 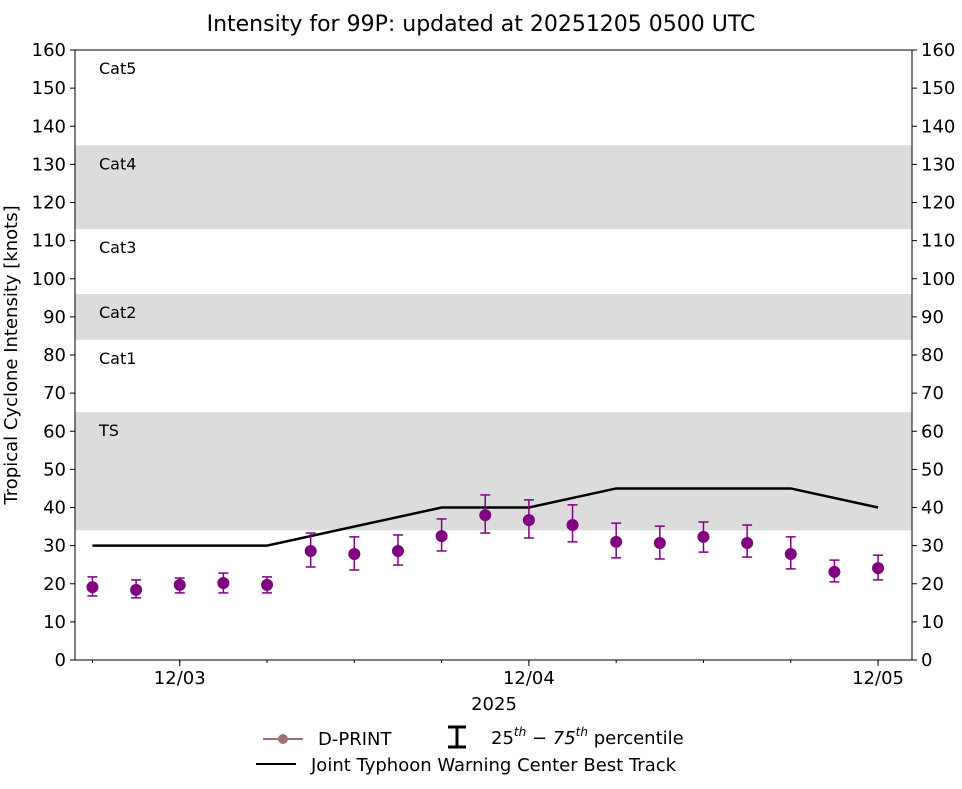 I want to click on x-axis-label: 2025, so click(x=494, y=704).